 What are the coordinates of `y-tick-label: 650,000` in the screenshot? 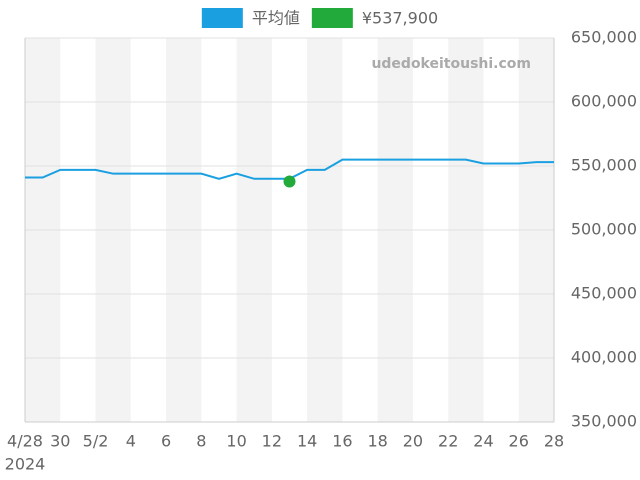 It's located at (604, 37).